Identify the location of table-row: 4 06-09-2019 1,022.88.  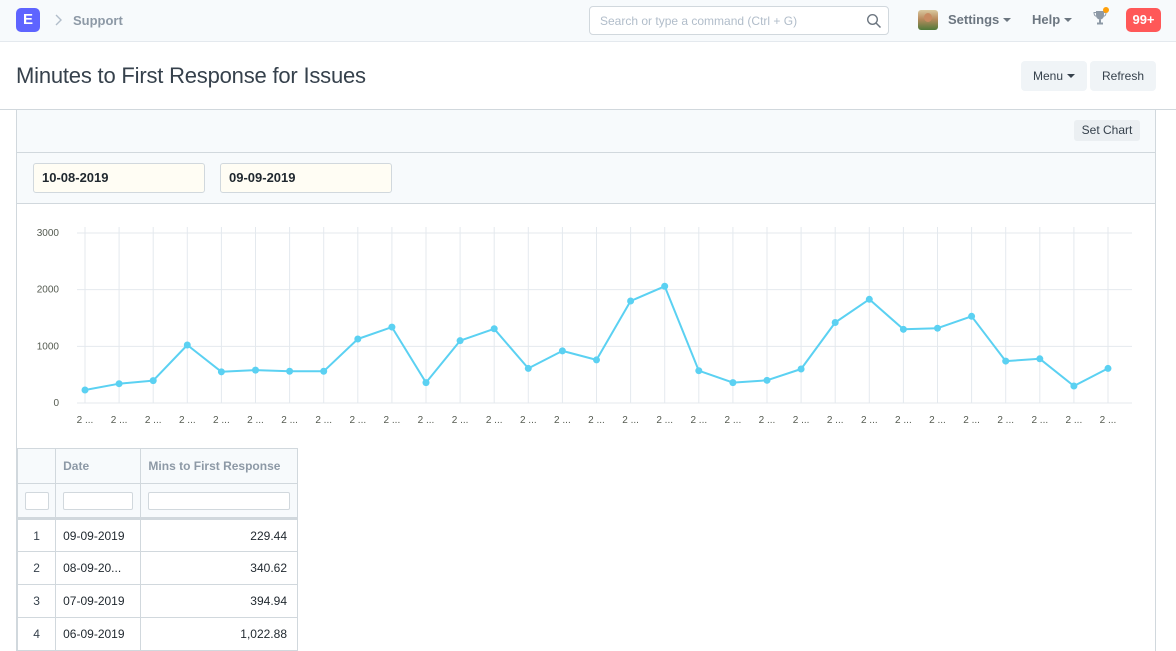
(157, 634).